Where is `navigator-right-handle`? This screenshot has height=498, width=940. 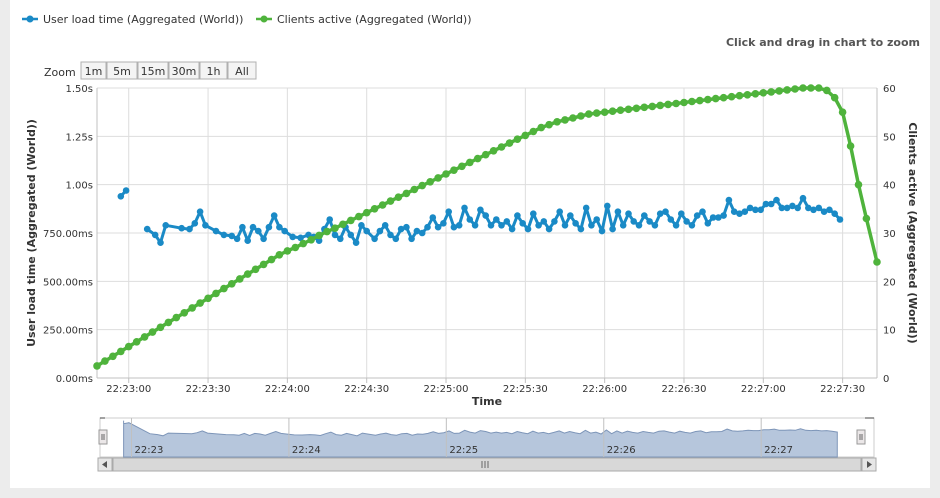 navigator-right-handle is located at coordinates (861, 437).